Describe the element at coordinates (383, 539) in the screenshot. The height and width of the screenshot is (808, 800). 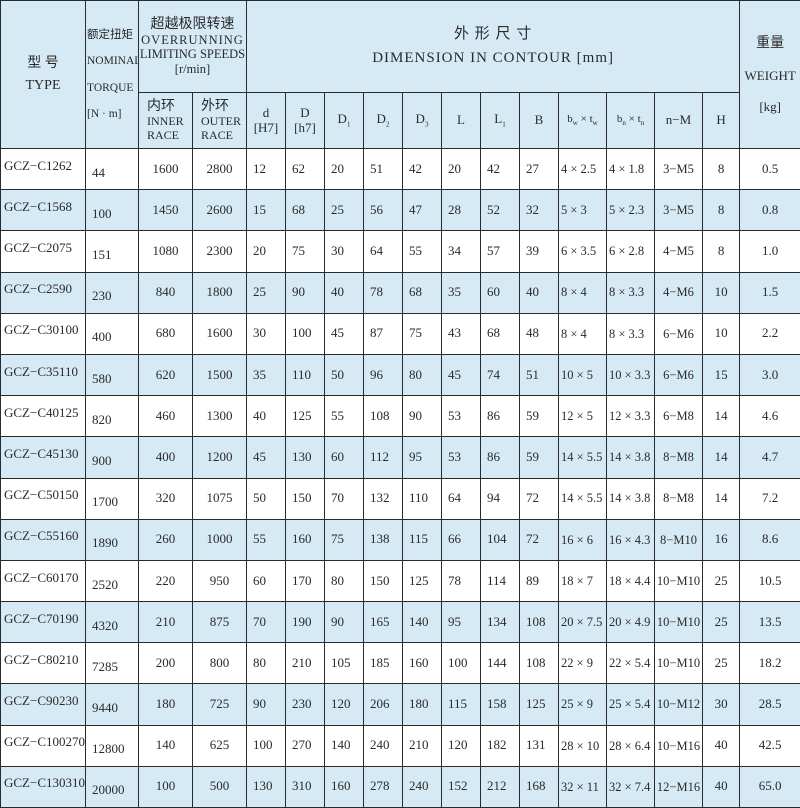
I see `value-cell: 138` at that location.